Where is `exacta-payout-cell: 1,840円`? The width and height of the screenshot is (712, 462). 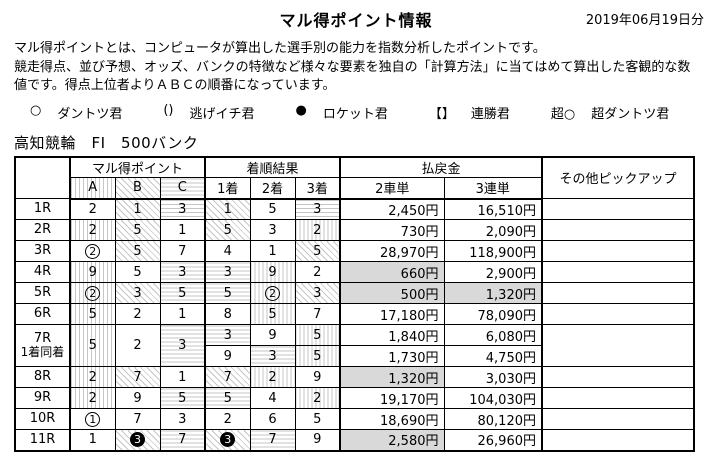
exacta-payout-cell: 1,840円 is located at coordinates (392, 335).